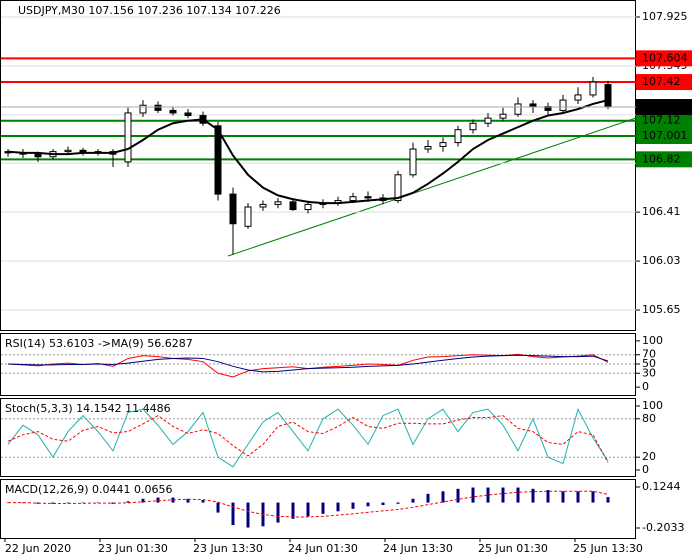 The image size is (700, 560). Describe the element at coordinates (88, 408) in the screenshot. I see `panel-title: Stoch(5,3,3) 14.1542 11.4486` at that location.